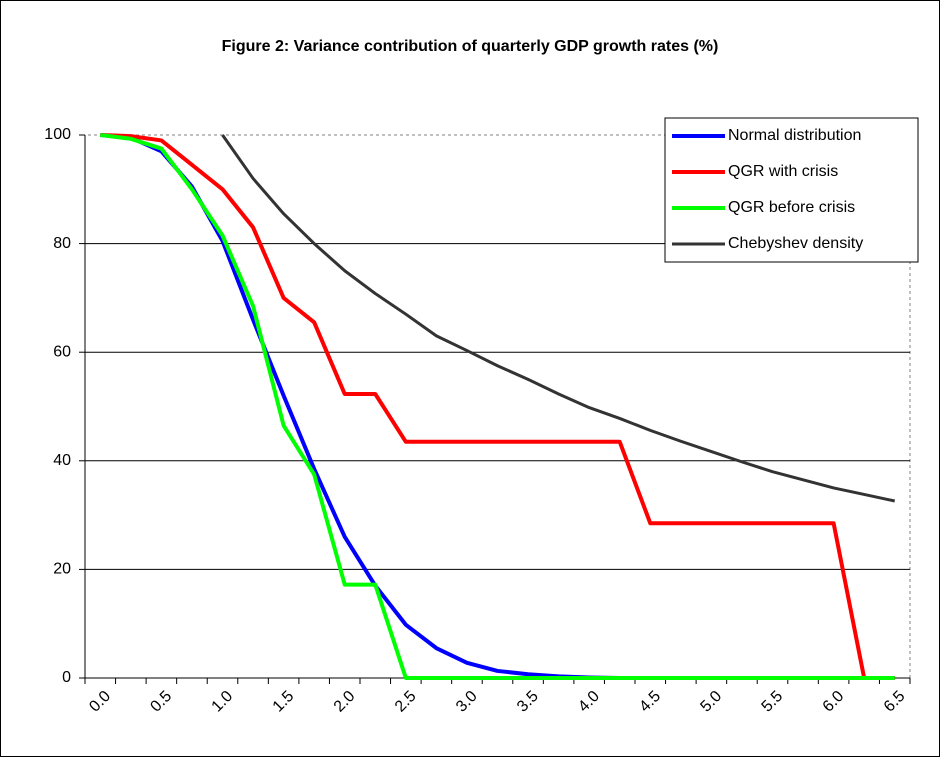  I want to click on legend-label: QGR with crisis, so click(783, 171).